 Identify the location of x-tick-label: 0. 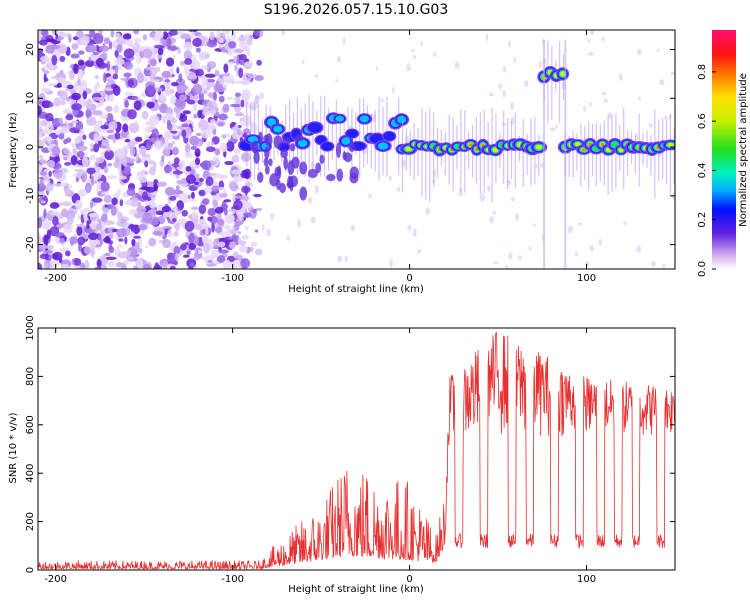
(409, 579).